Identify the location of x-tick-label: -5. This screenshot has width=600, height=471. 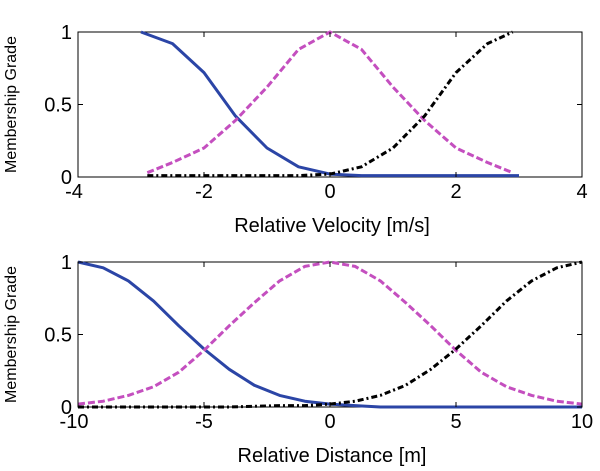
(204, 422).